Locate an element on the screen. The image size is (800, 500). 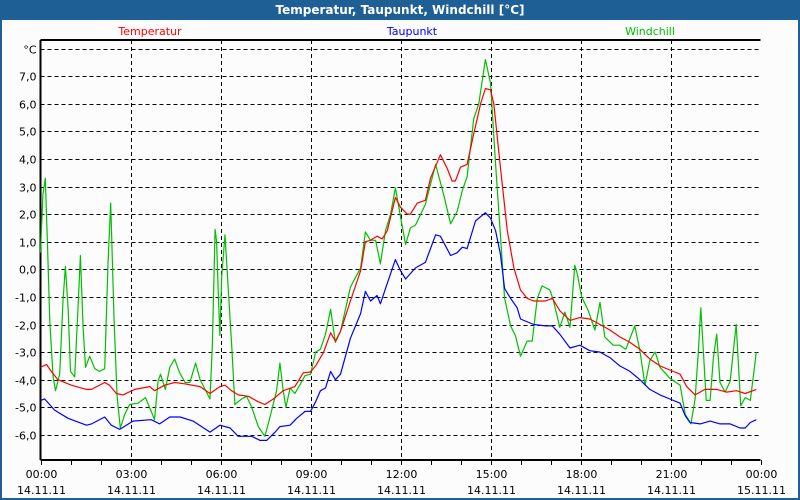
y-tick-label: 7,0 is located at coordinates (28, 77).